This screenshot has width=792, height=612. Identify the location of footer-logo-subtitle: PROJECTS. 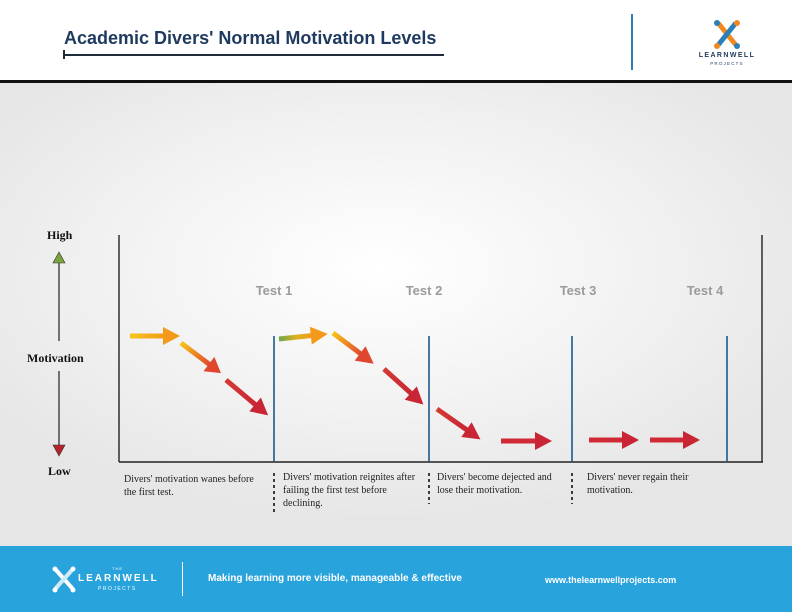
(117, 589).